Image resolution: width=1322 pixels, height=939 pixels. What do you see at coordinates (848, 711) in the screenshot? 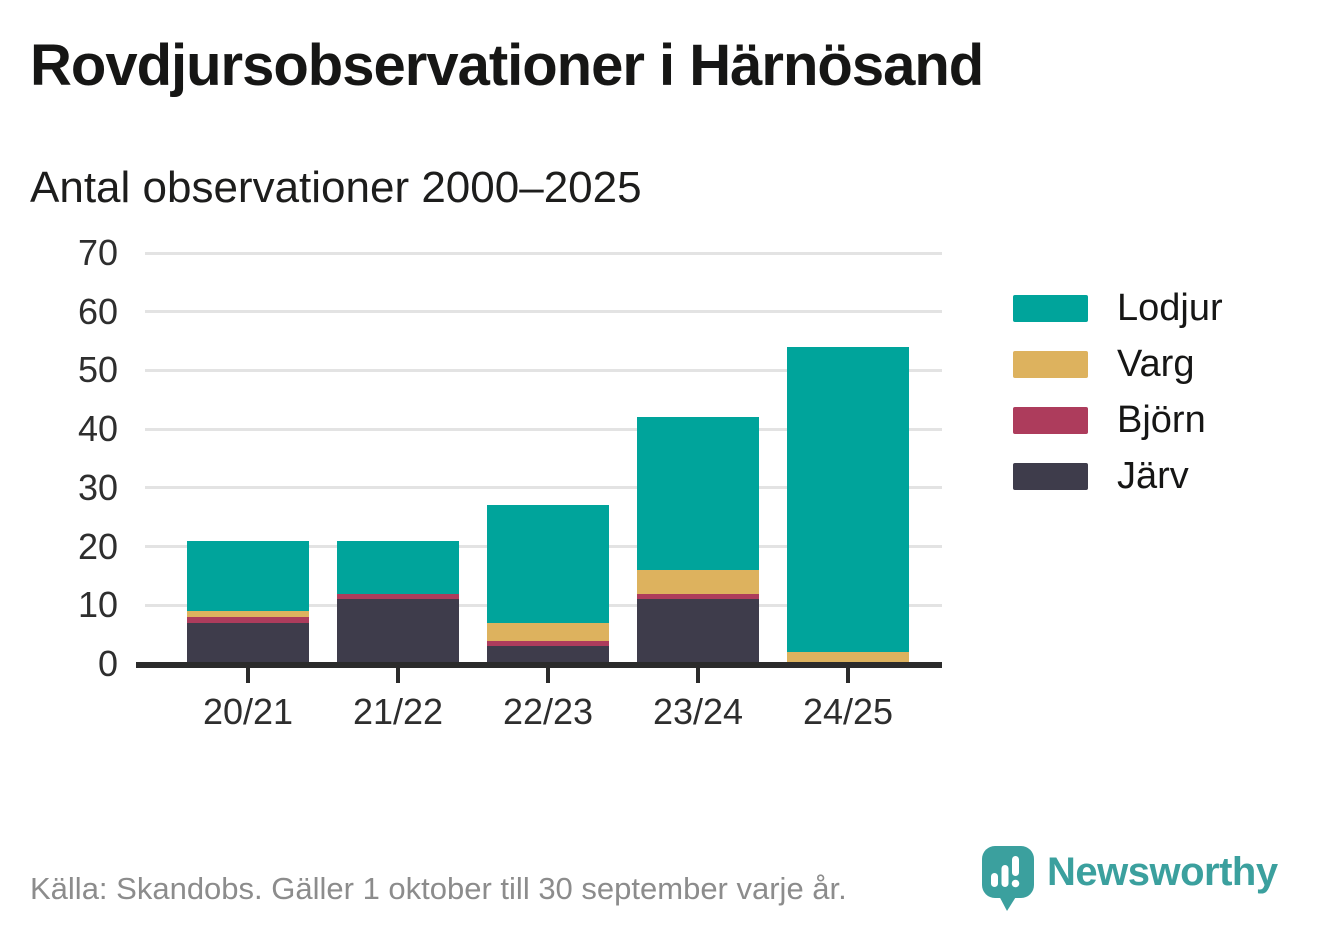
I see `x-tick-label: 24/25` at bounding box center [848, 711].